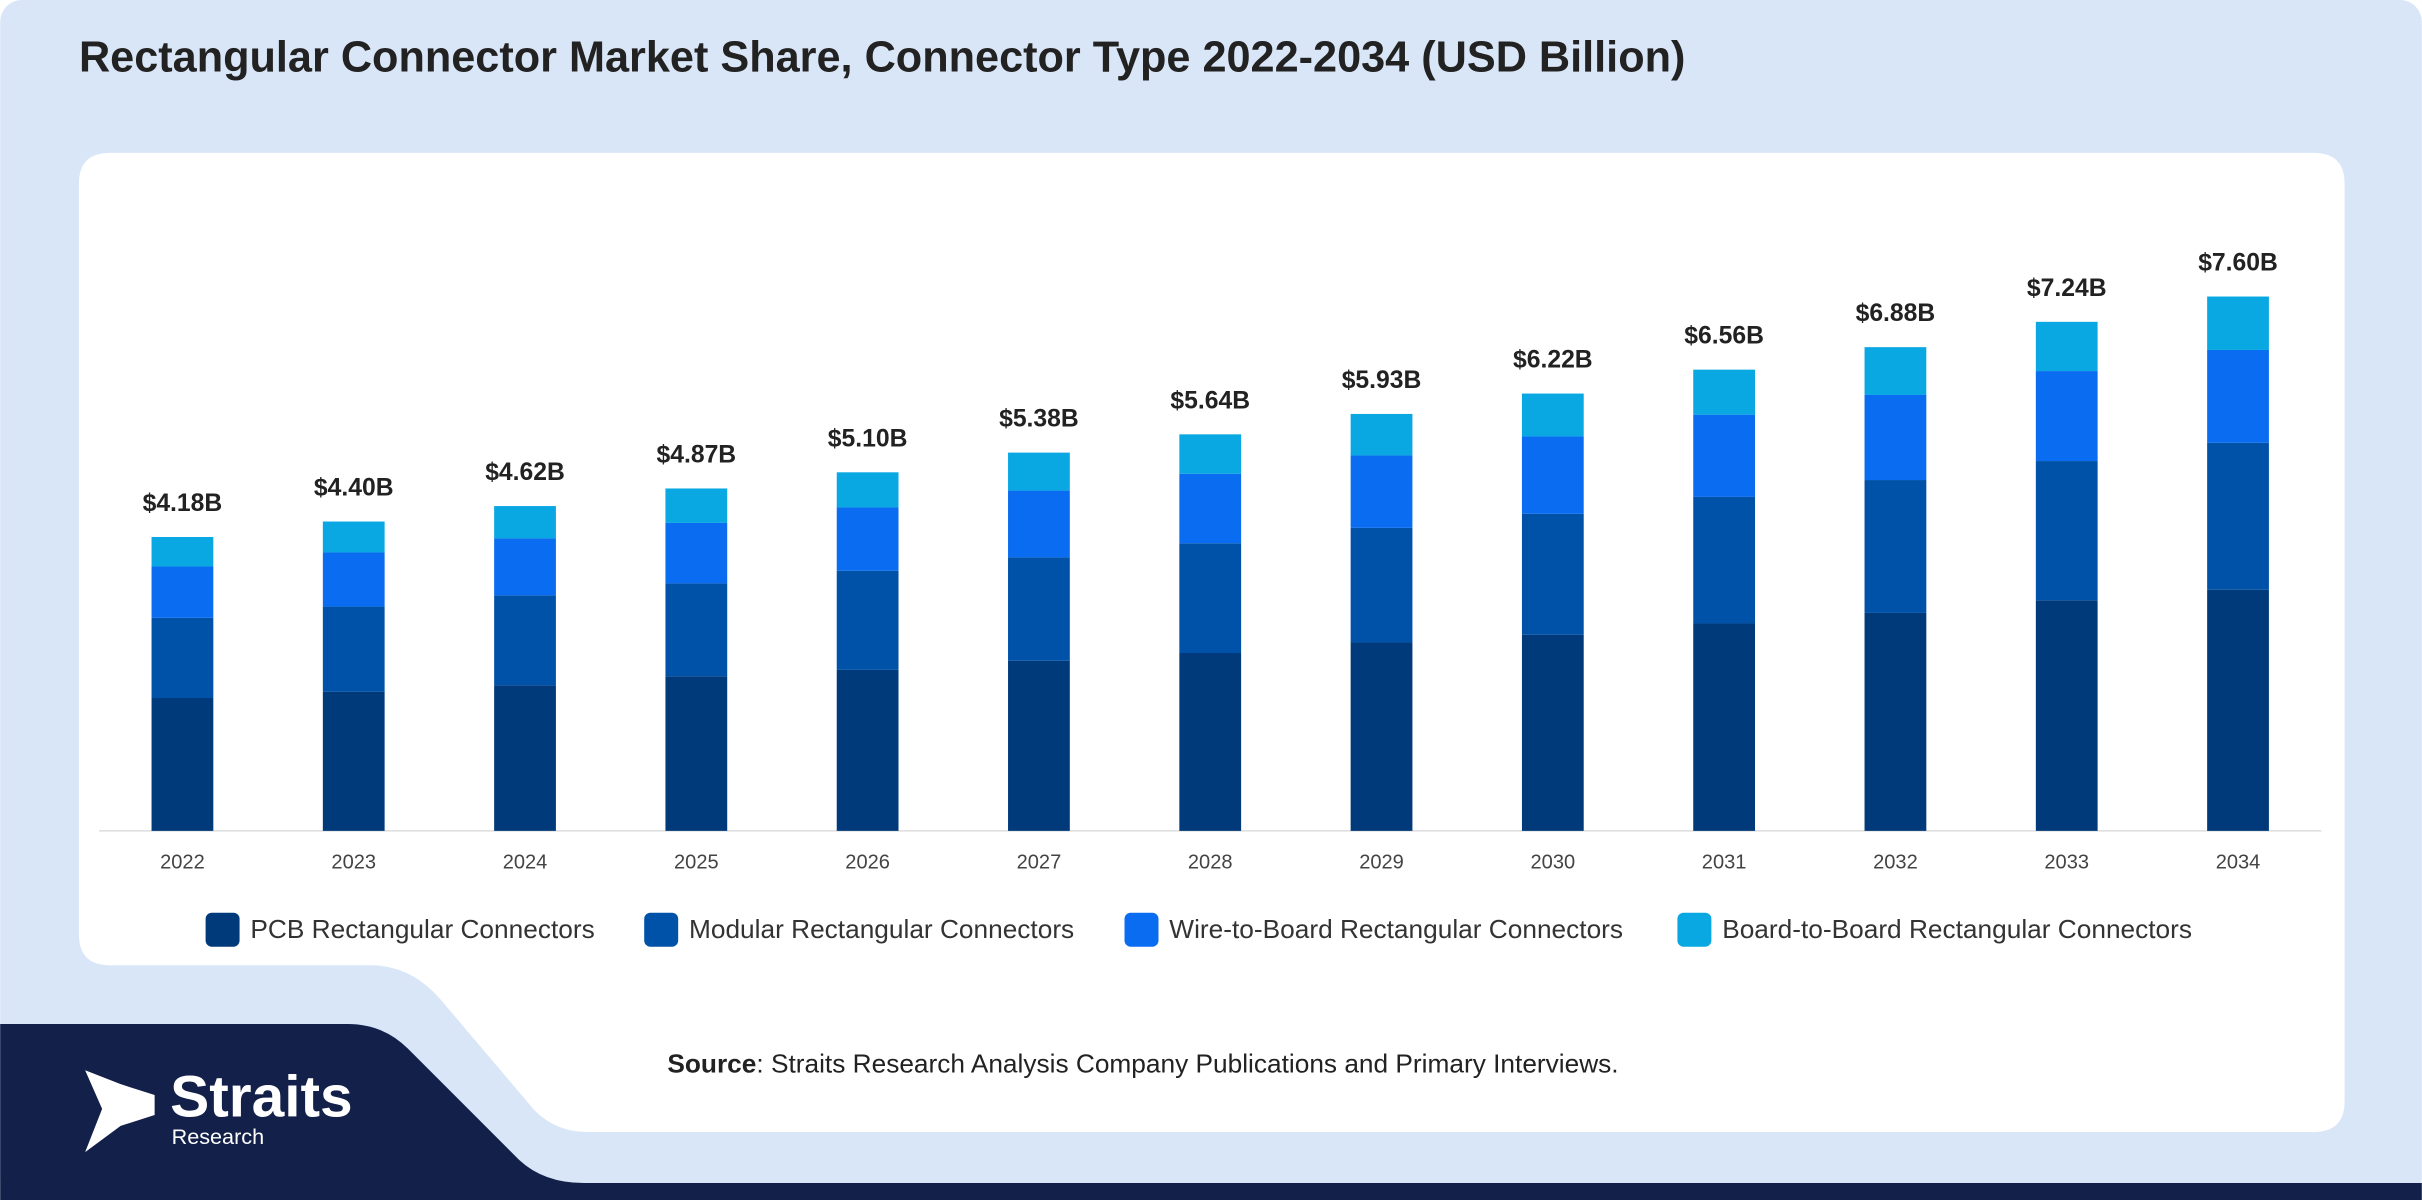  What do you see at coordinates (1957, 929) in the screenshot?
I see `legend-label: Board-to-Board Rectangular Connectors` at bounding box center [1957, 929].